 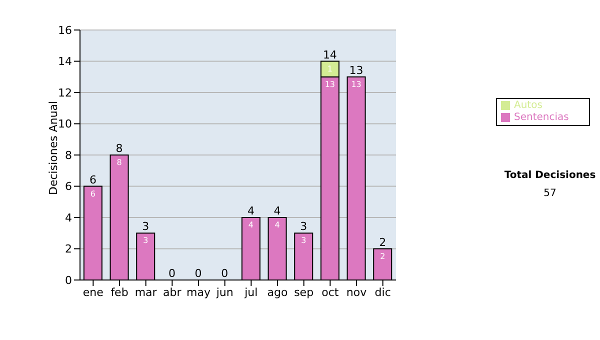 I want to click on y-tick-label: 2, so click(x=68, y=249).